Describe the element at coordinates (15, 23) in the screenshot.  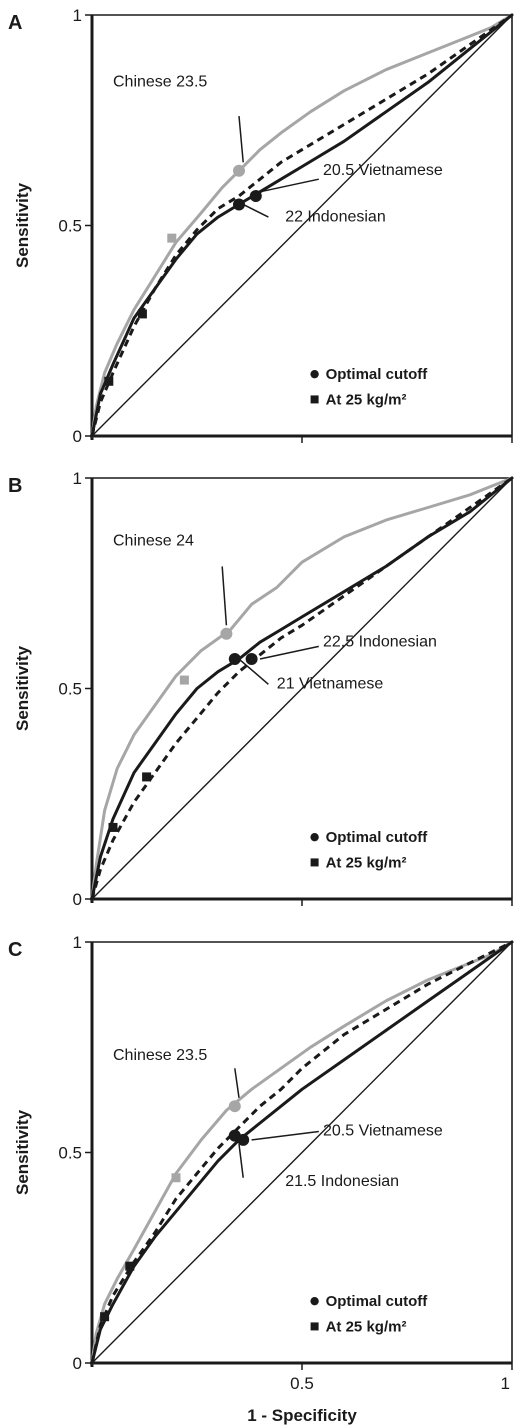
I see `panel-label: A` at that location.